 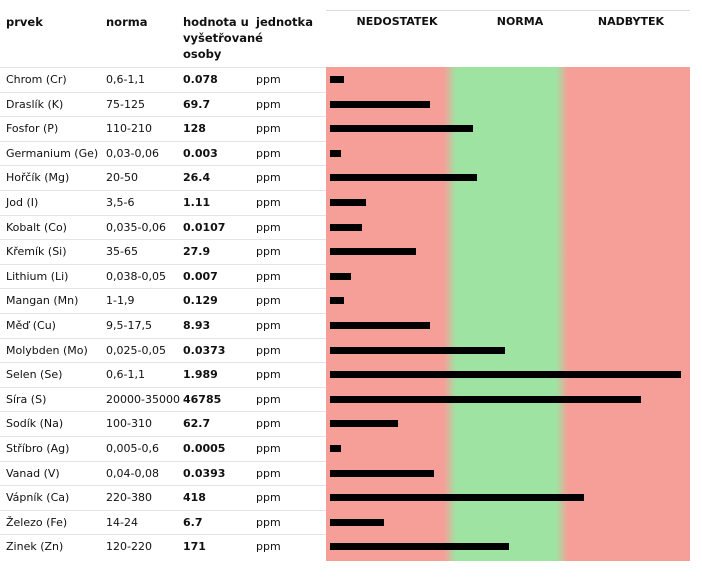 What do you see at coordinates (120, 301) in the screenshot?
I see `cell-norm: 1-1,9` at bounding box center [120, 301].